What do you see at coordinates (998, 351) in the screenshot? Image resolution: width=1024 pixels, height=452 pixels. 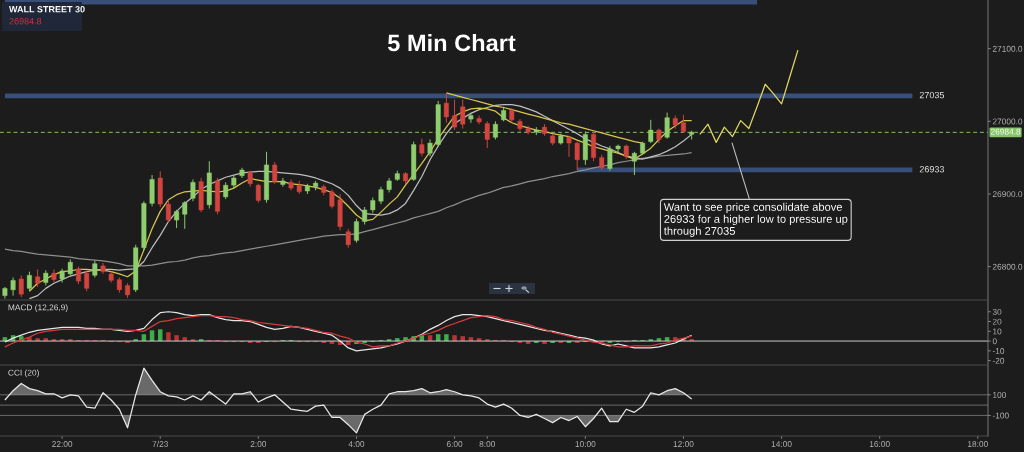 I see `y-tick-label: -10` at bounding box center [998, 351].